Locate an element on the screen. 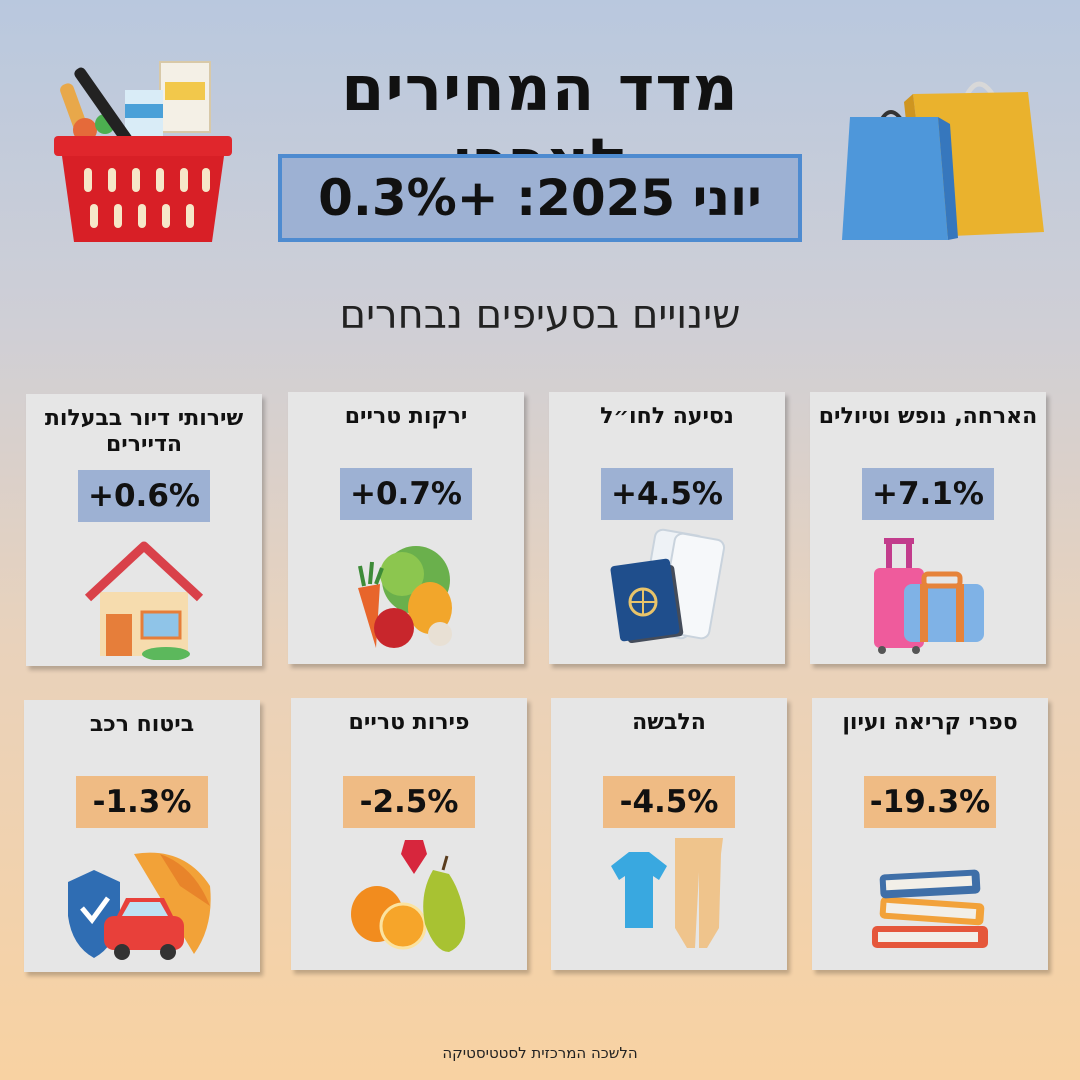  headline-value: יוני 2025: +0.3% is located at coordinates (540, 198).